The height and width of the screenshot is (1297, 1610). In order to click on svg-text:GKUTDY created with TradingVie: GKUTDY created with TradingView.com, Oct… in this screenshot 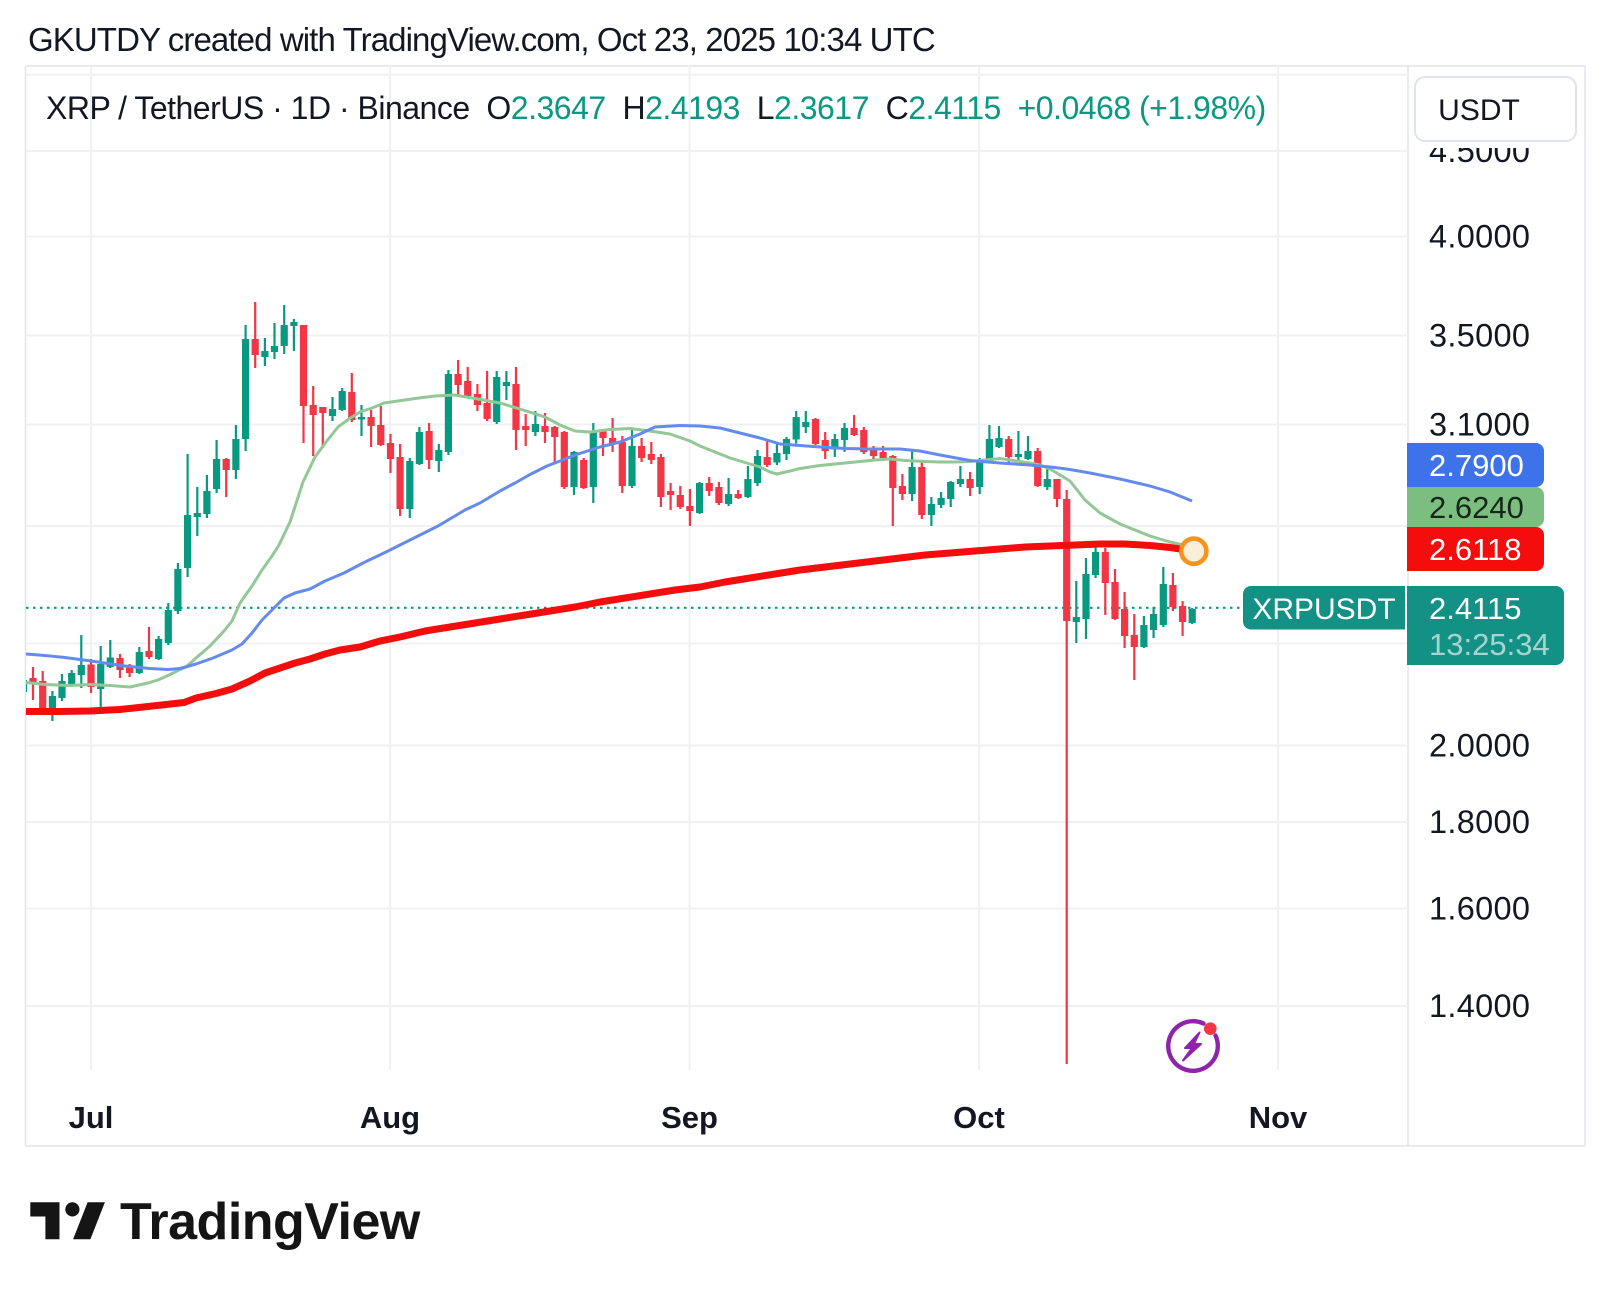, I will do `click(481, 39)`.